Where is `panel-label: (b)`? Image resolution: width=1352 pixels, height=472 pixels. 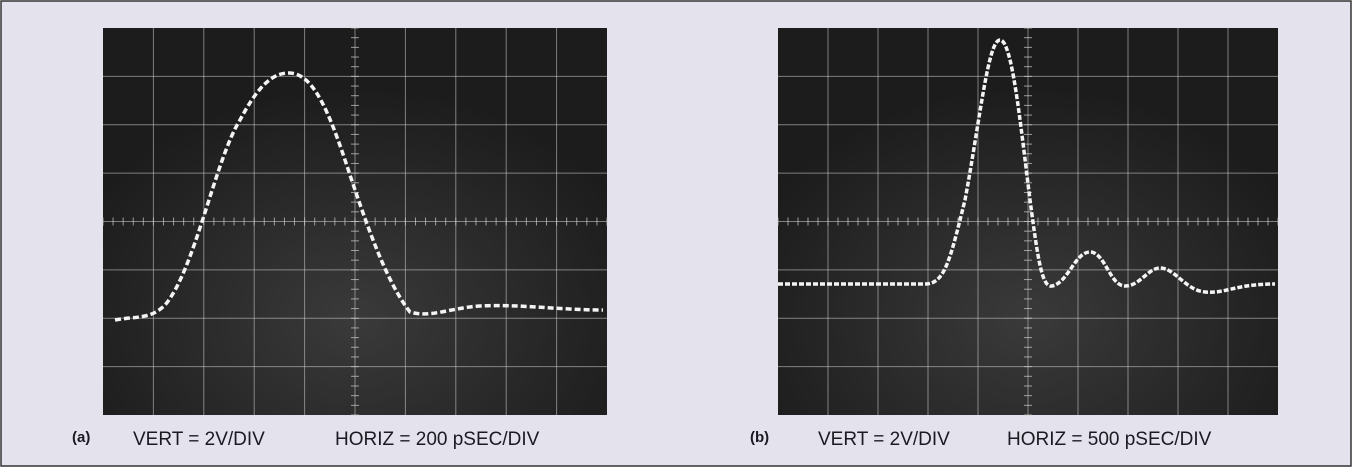
panel-label: (b) is located at coordinates (759, 437).